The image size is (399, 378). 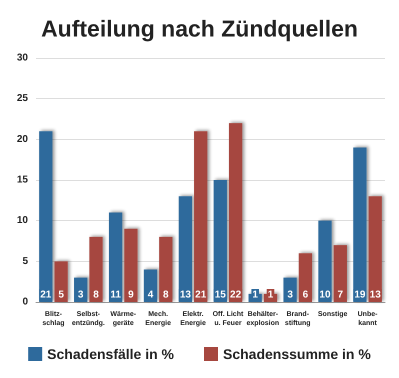 What do you see at coordinates (25, 261) in the screenshot?
I see `y-tick-label: 5` at bounding box center [25, 261].